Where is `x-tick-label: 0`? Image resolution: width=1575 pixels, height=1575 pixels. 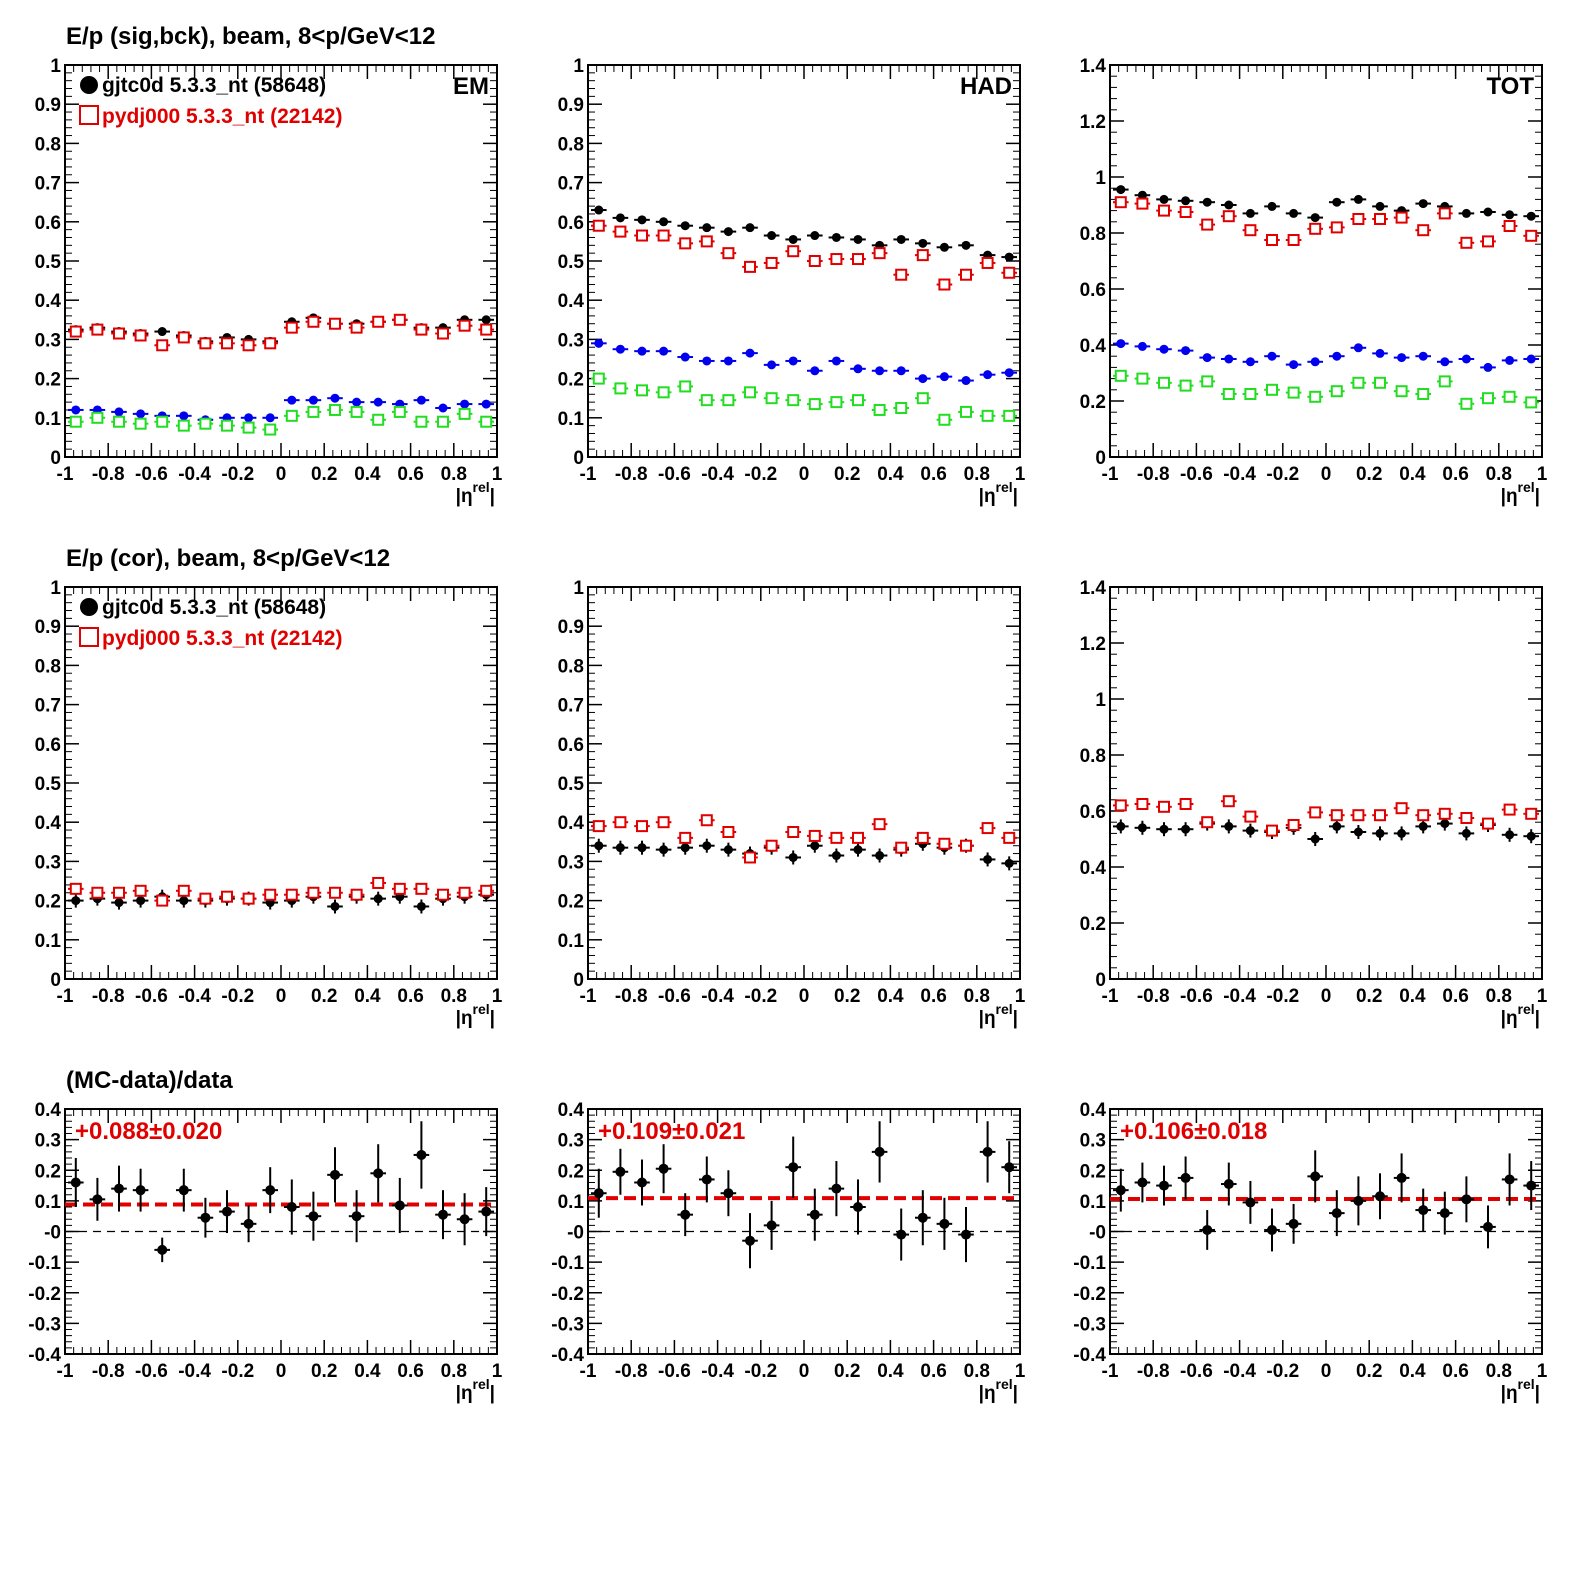
x-tick-label: 0 is located at coordinates (804, 1371).